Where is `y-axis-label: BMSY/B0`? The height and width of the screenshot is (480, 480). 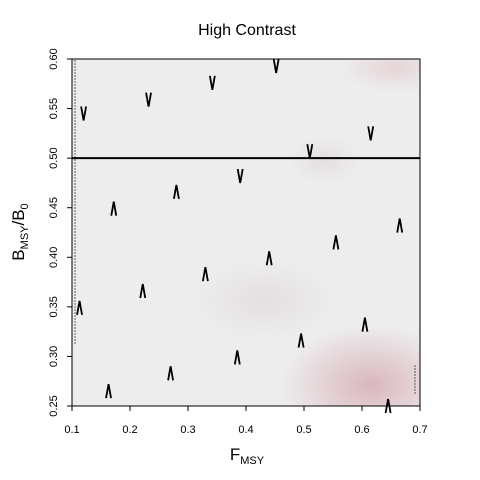
y-axis-label: BMSY/B0 is located at coordinates (20, 231).